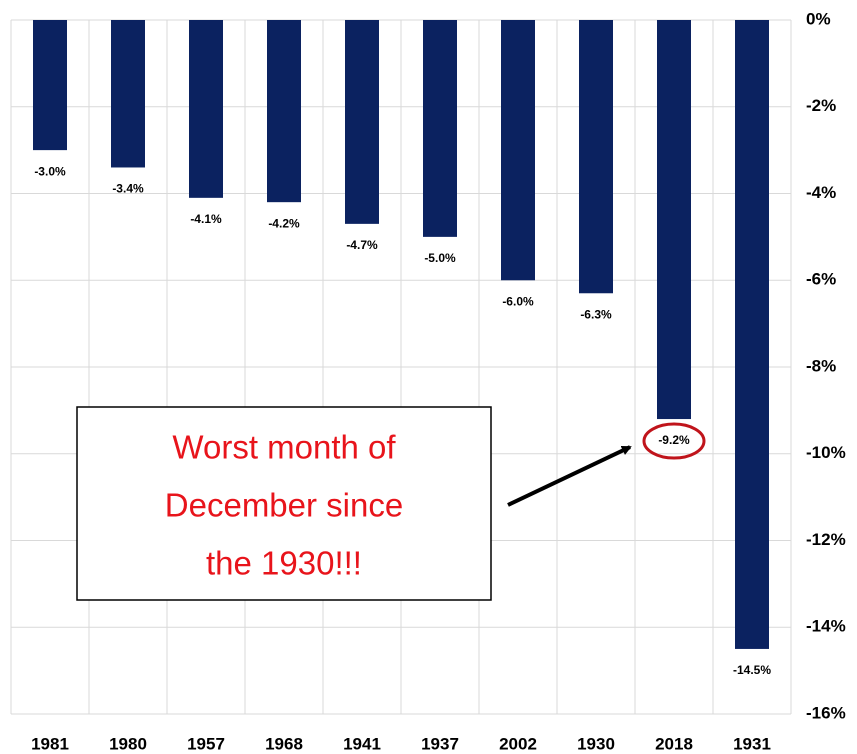  I want to click on highlight-circle, so click(674, 441).